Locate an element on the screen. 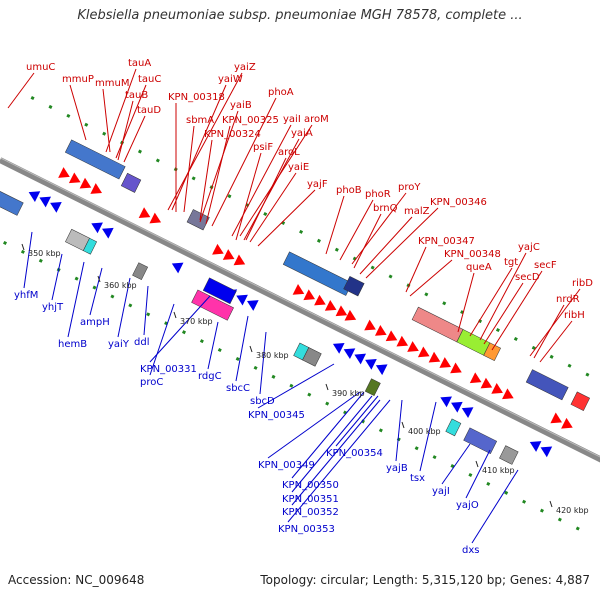  gene-label-forward: yaiA is located at coordinates (302, 133).